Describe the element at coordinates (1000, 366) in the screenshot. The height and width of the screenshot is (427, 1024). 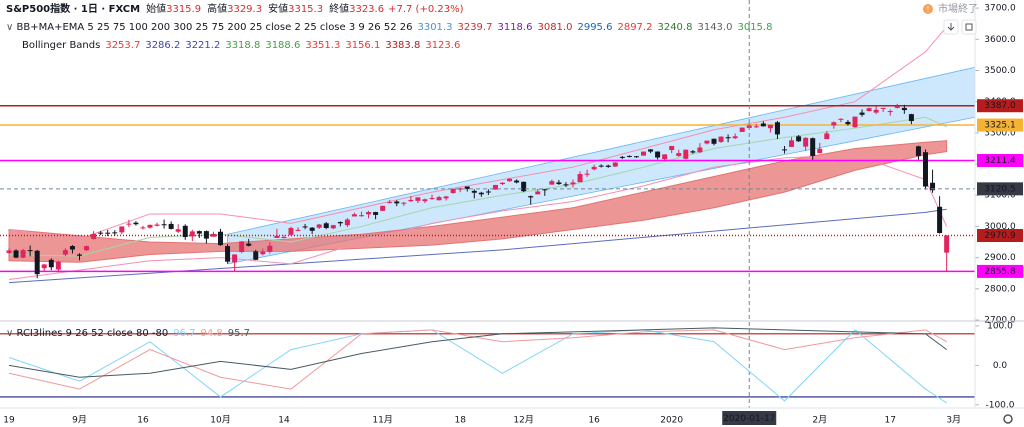
I see `rci-tick-label: 0.0` at that location.